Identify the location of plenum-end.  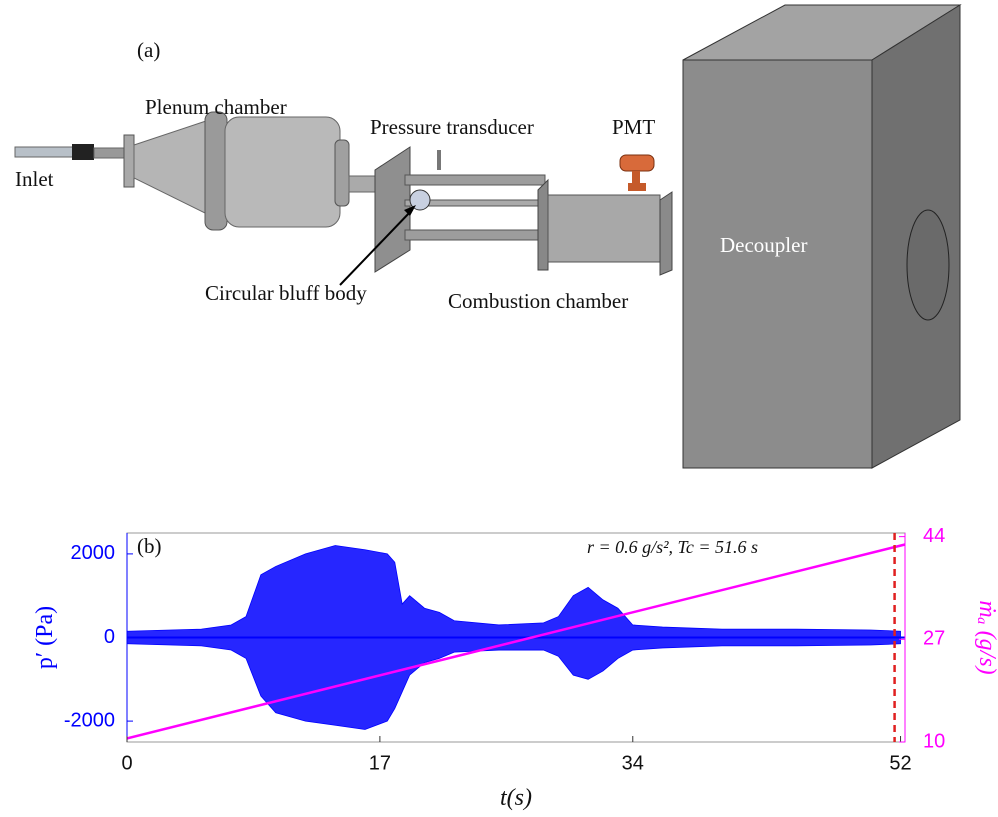
(342, 173).